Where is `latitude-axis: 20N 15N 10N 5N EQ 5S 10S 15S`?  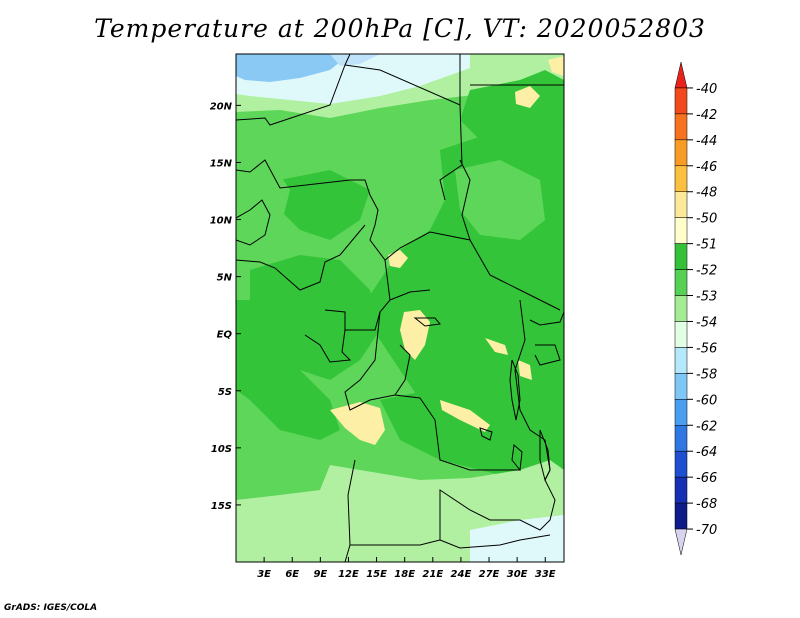 latitude-axis: 20N 15N 10N 5N EQ 5S 10S 15S is located at coordinates (225, 306).